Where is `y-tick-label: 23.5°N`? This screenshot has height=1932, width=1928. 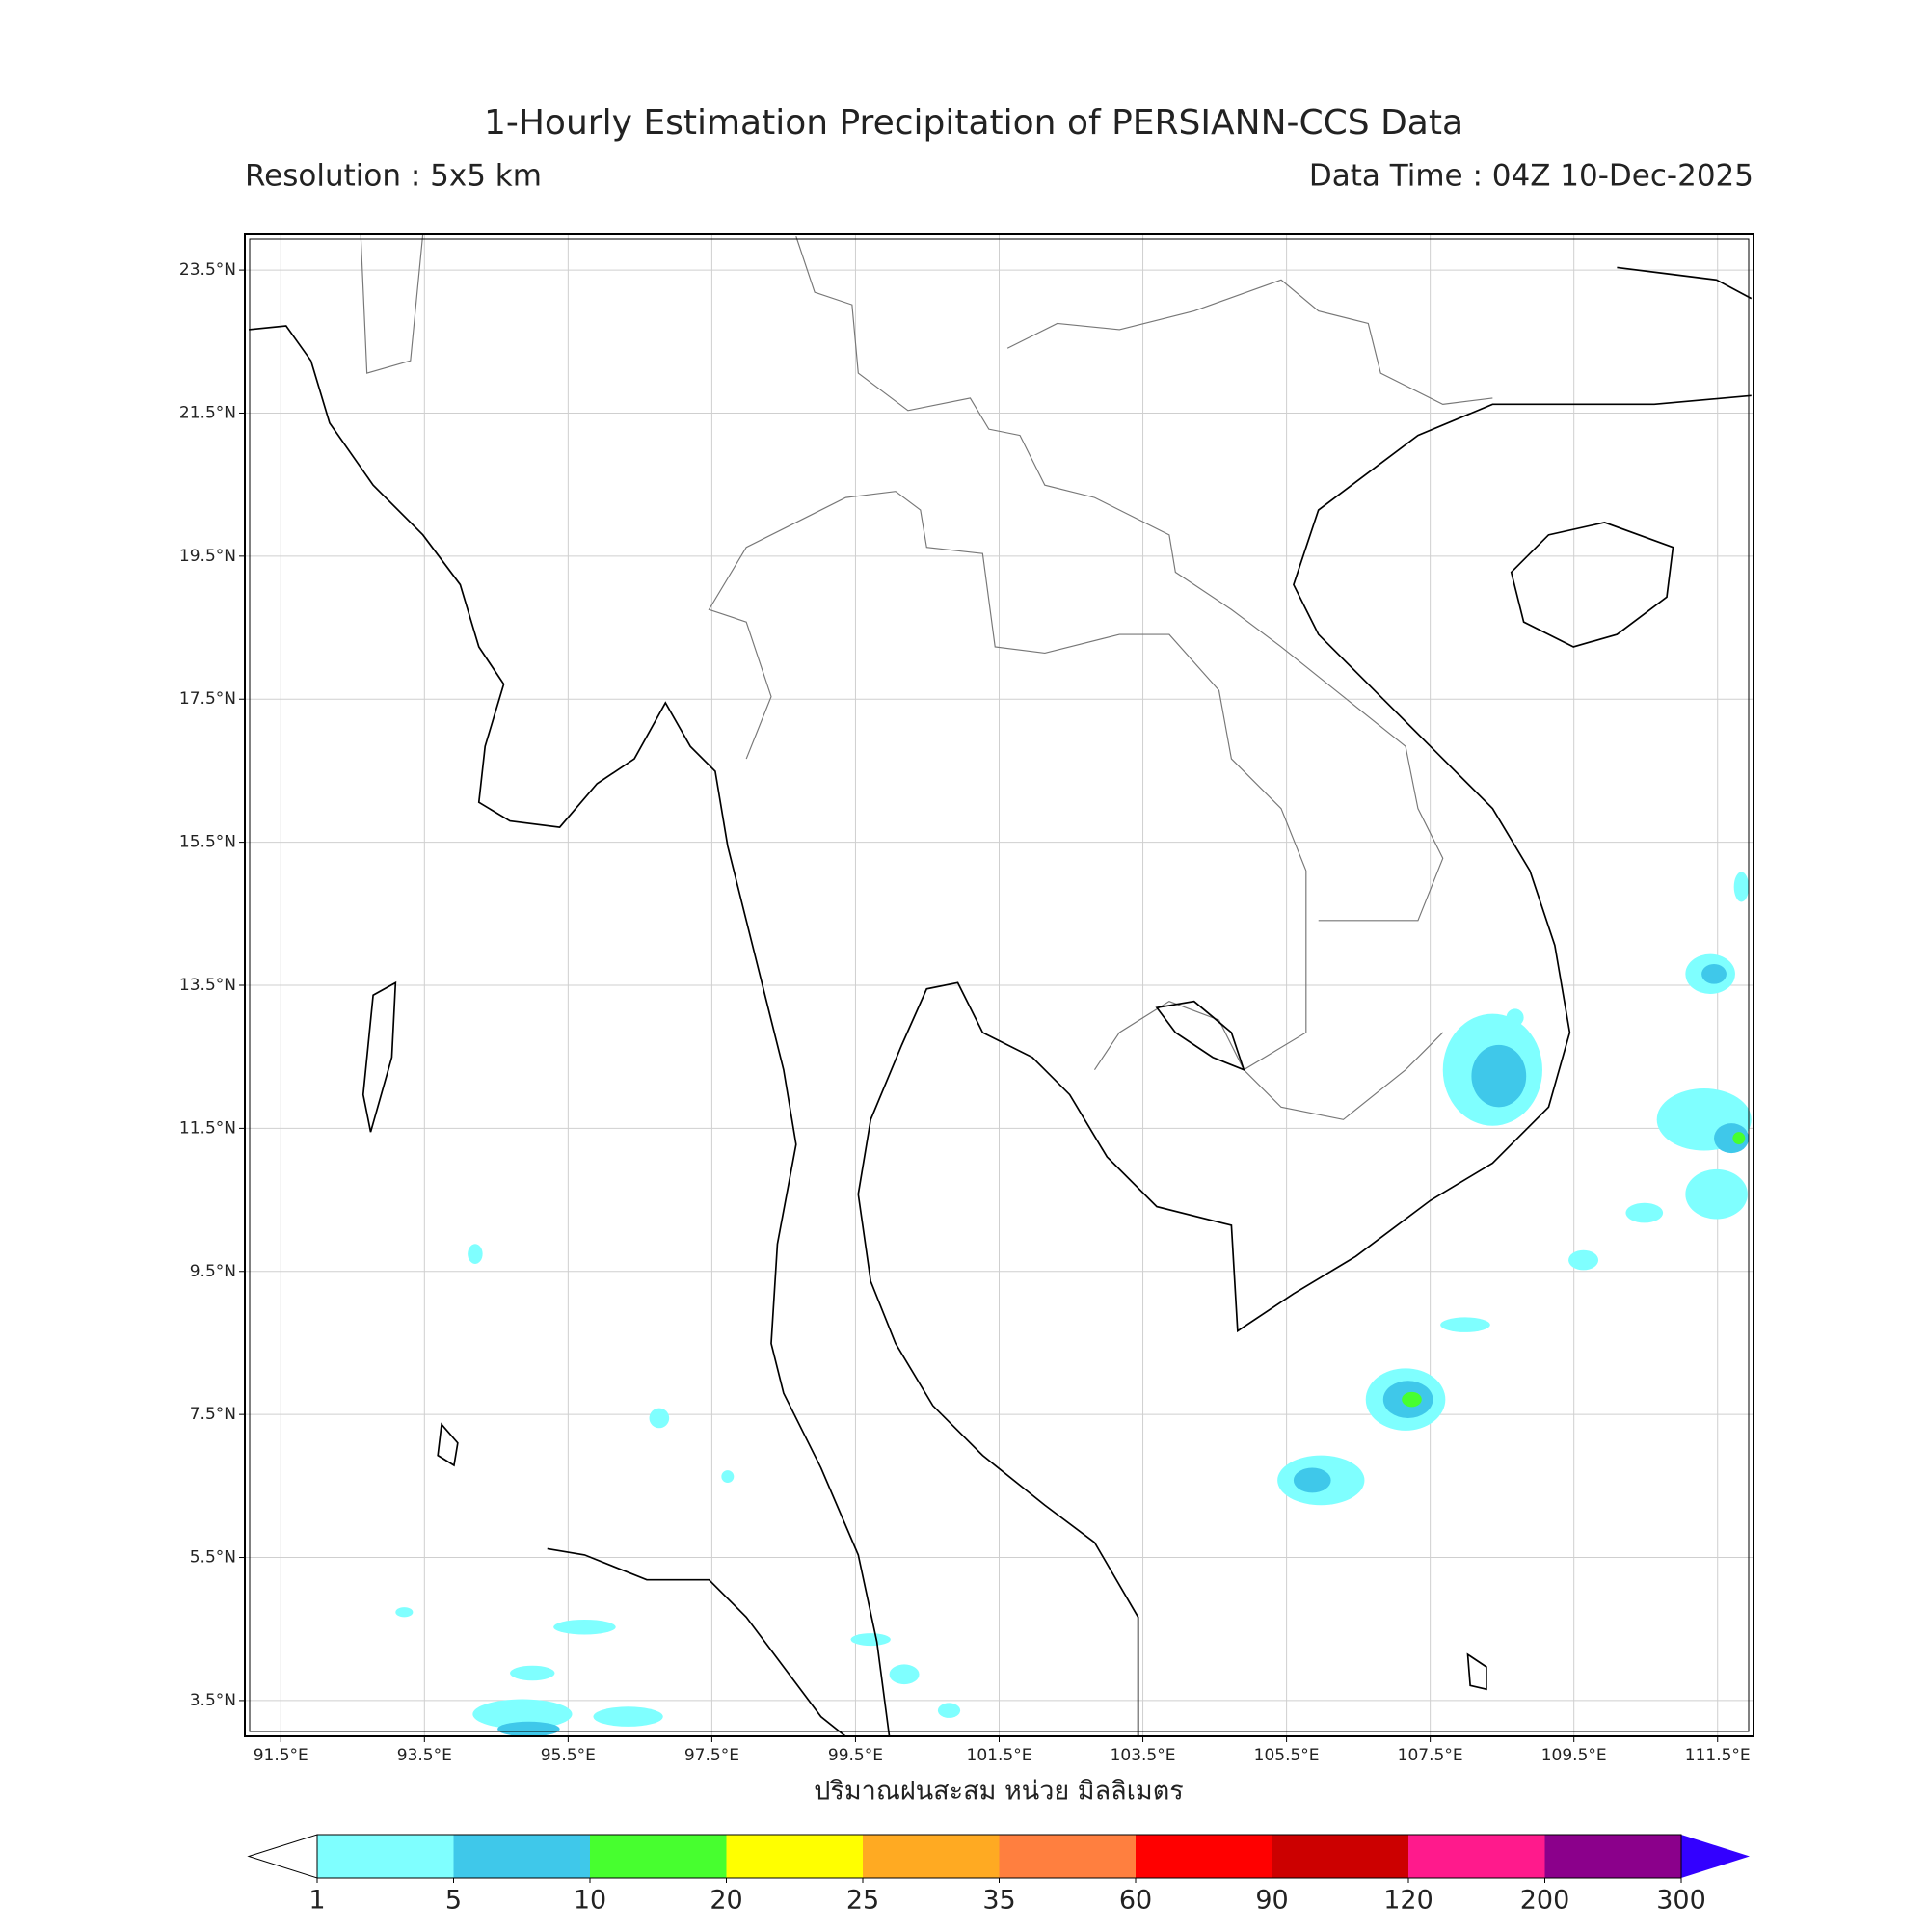 y-tick-label: 23.5°N is located at coordinates (207, 270).